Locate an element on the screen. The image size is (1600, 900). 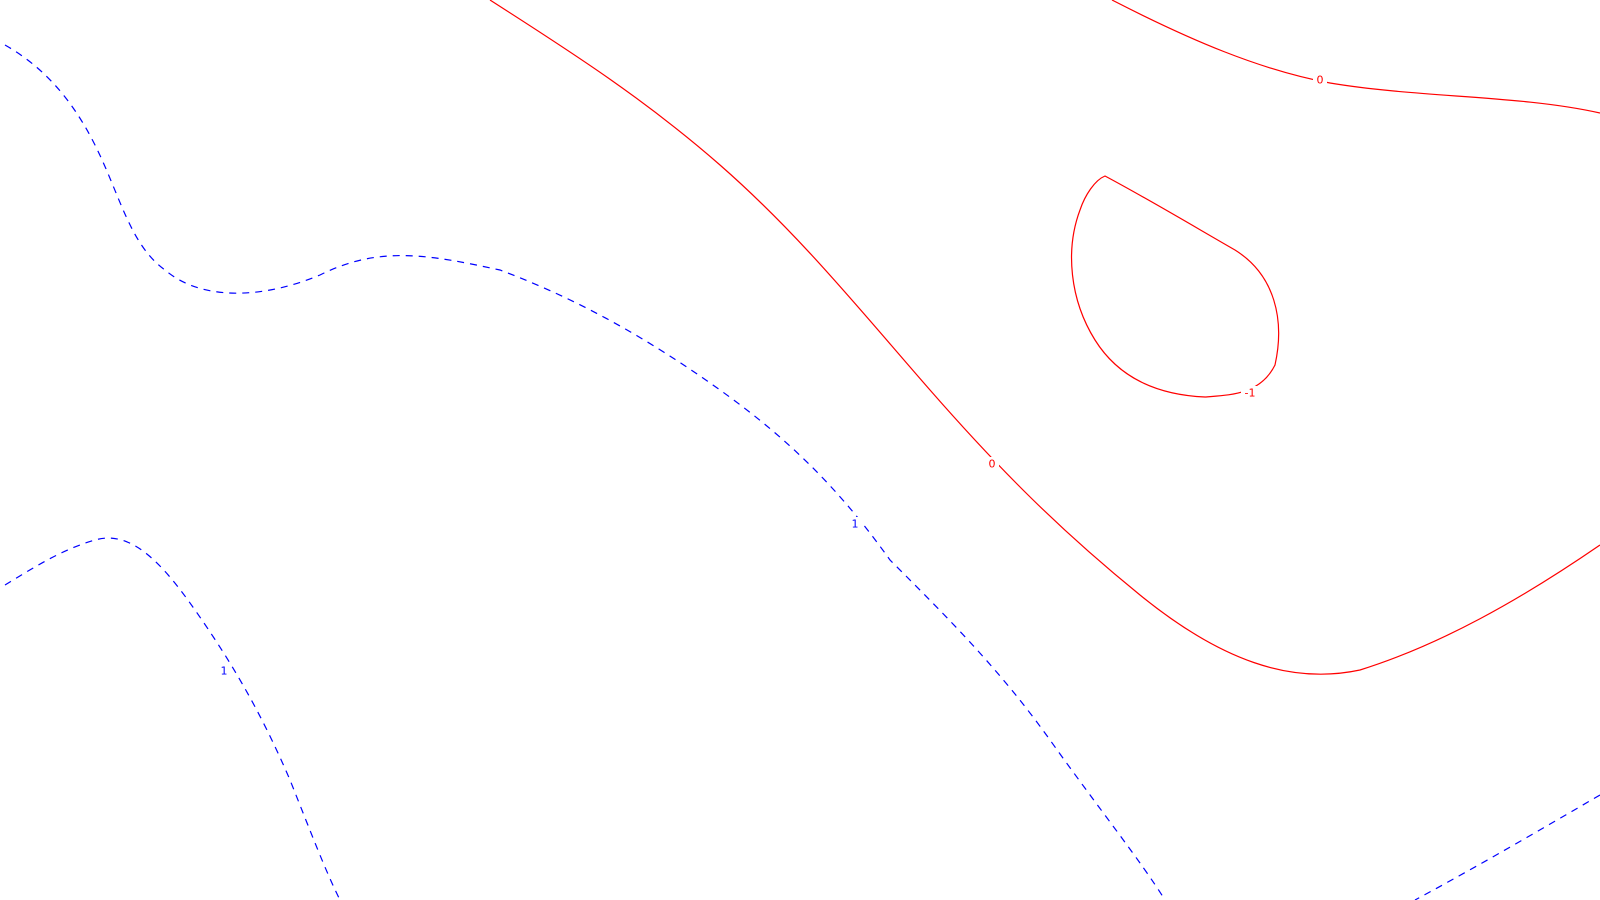
label-bg-red-top is located at coordinates (1320, 80).